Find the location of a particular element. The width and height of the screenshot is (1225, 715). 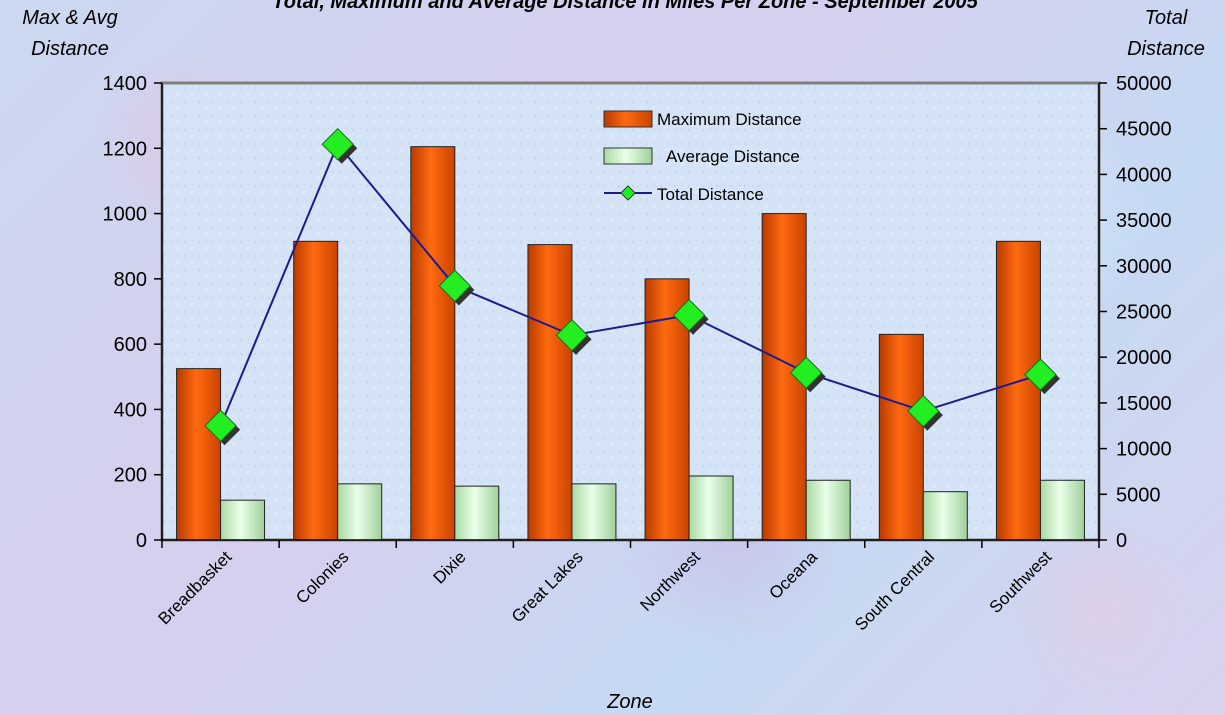

legend-swatch-maximum is located at coordinates (628, 119).